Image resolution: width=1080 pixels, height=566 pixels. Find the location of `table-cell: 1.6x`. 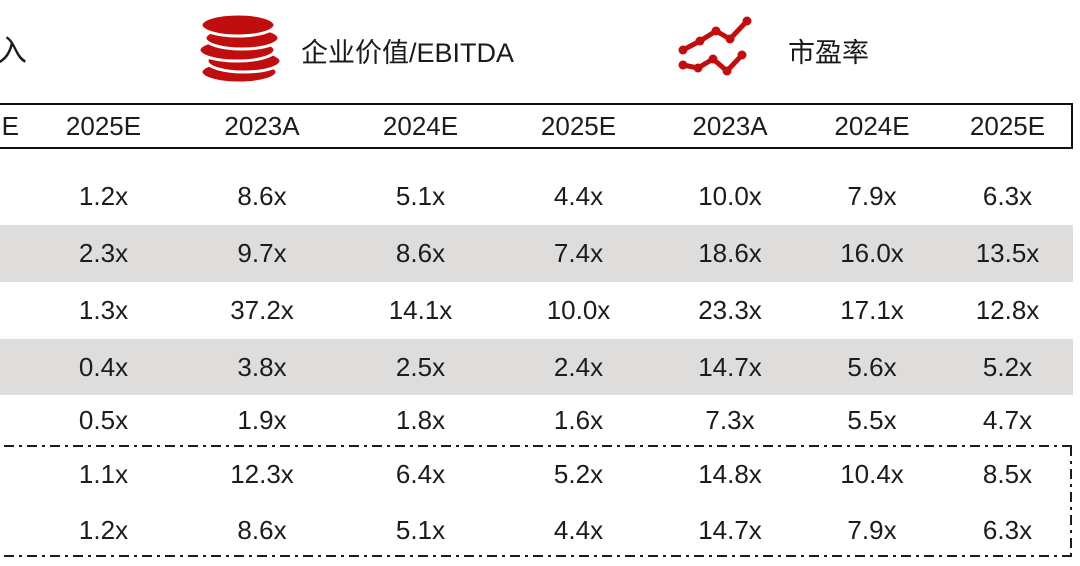

table-cell: 1.6x is located at coordinates (578, 420).